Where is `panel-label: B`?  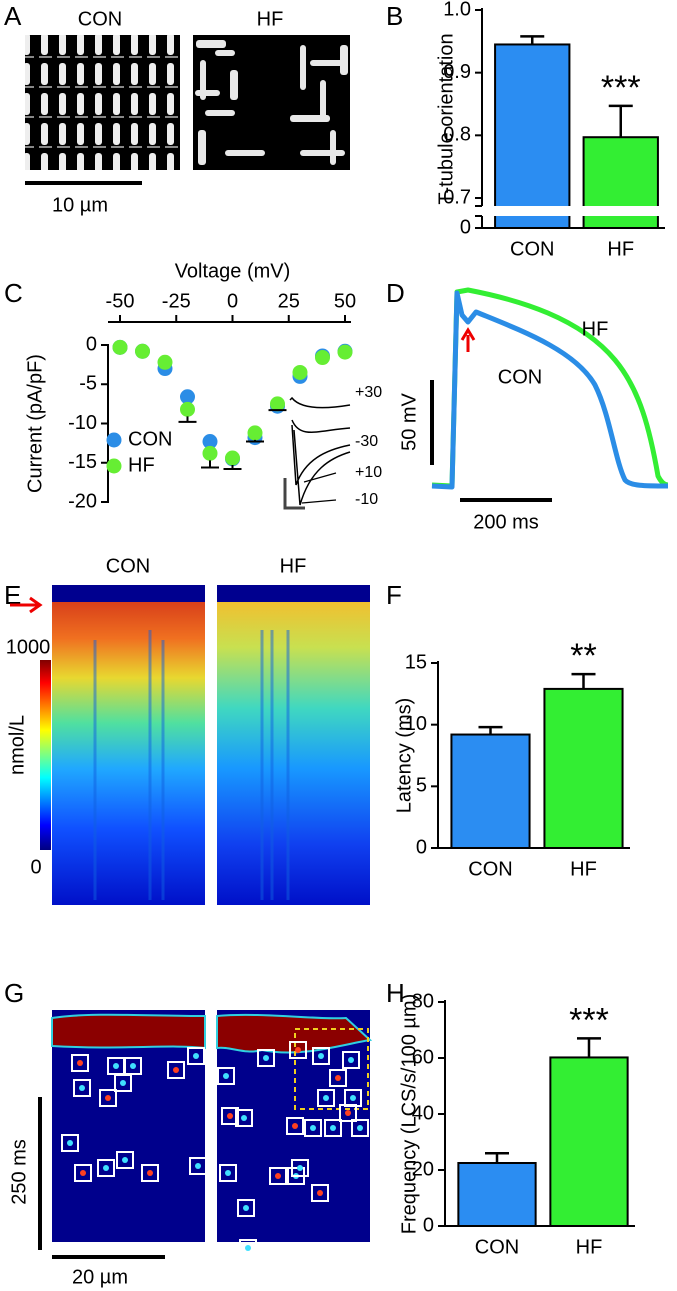
panel-label: B is located at coordinates (394, 16).